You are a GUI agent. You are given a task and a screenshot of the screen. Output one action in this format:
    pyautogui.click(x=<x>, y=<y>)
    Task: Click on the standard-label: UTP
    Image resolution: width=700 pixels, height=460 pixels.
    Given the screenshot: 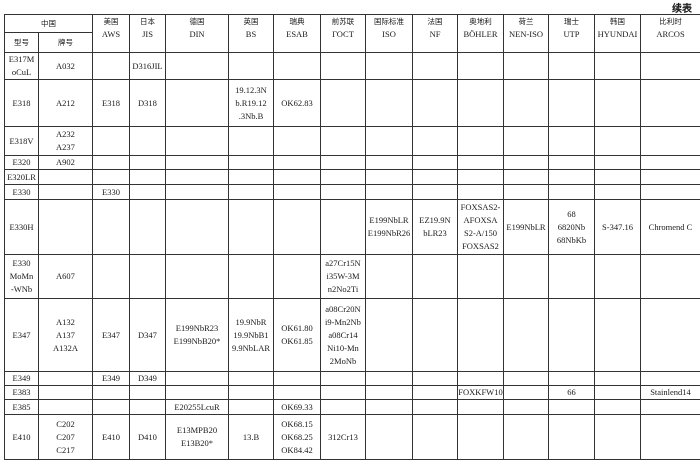 What is the action you would take?
    pyautogui.click(x=571, y=34)
    